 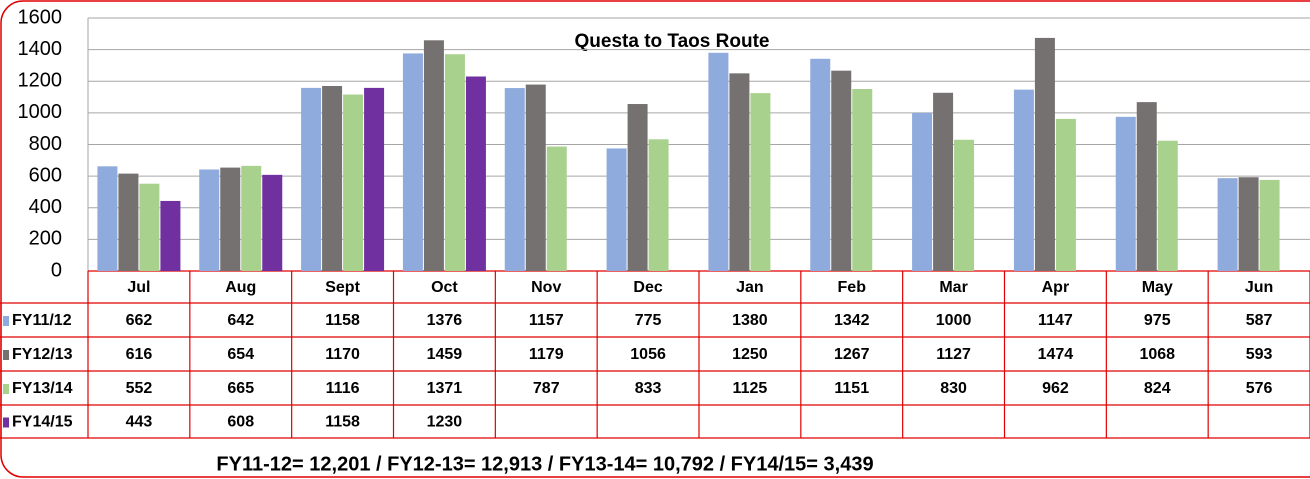 What do you see at coordinates (40, 17) in the screenshot?
I see `y-tick-label: 1600` at bounding box center [40, 17].